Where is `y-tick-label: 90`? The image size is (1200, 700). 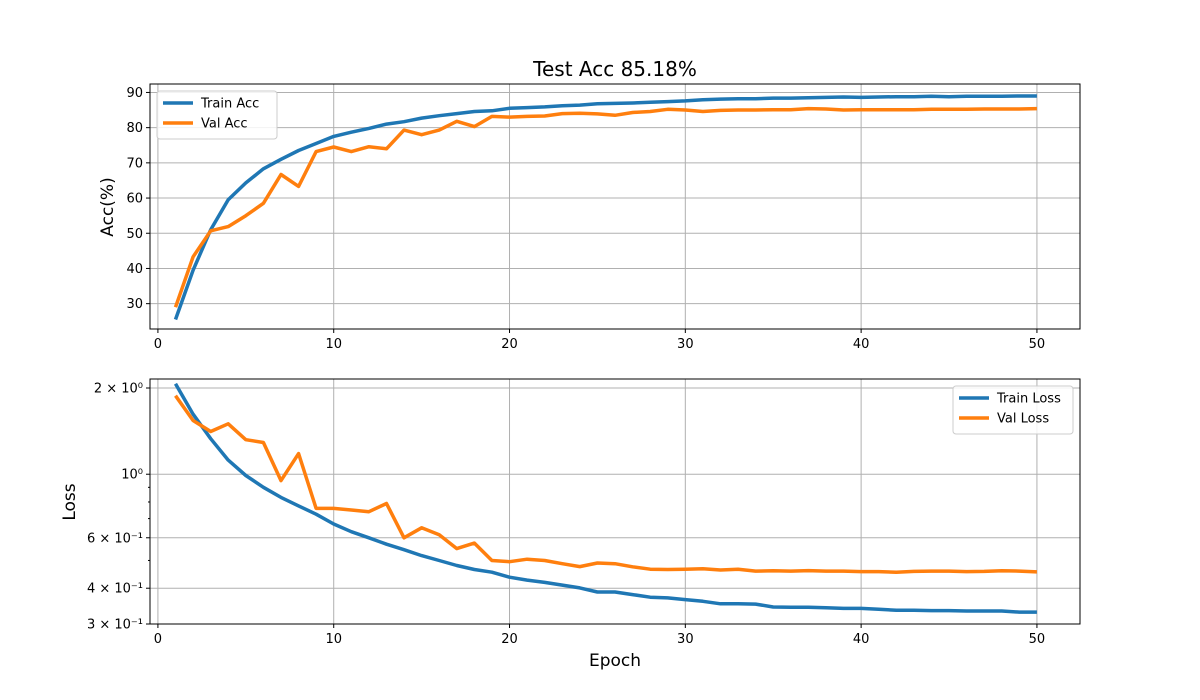 y-tick-label: 90 is located at coordinates (134, 93).